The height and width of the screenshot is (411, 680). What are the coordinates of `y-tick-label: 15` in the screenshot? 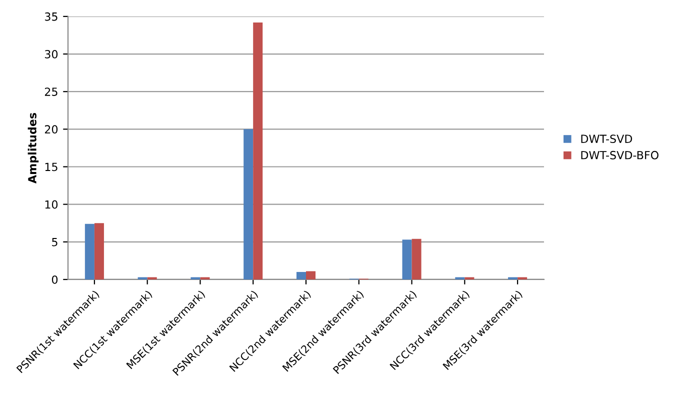 It's located at (51, 167).